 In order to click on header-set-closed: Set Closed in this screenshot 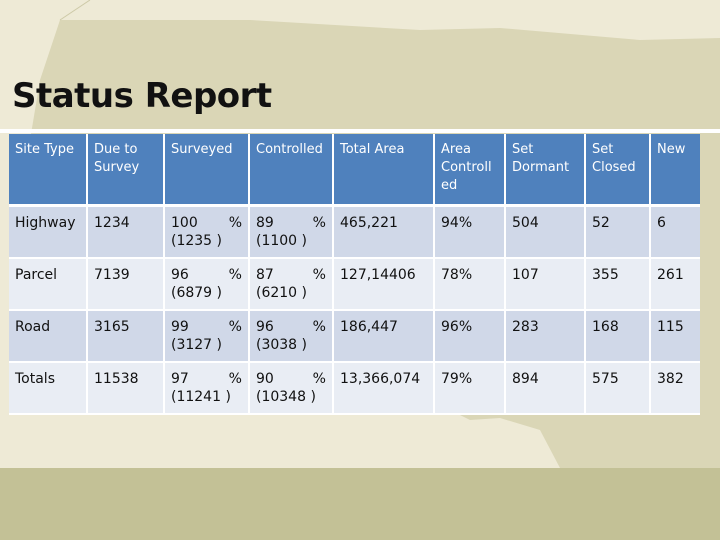, I will do `click(618, 170)`.